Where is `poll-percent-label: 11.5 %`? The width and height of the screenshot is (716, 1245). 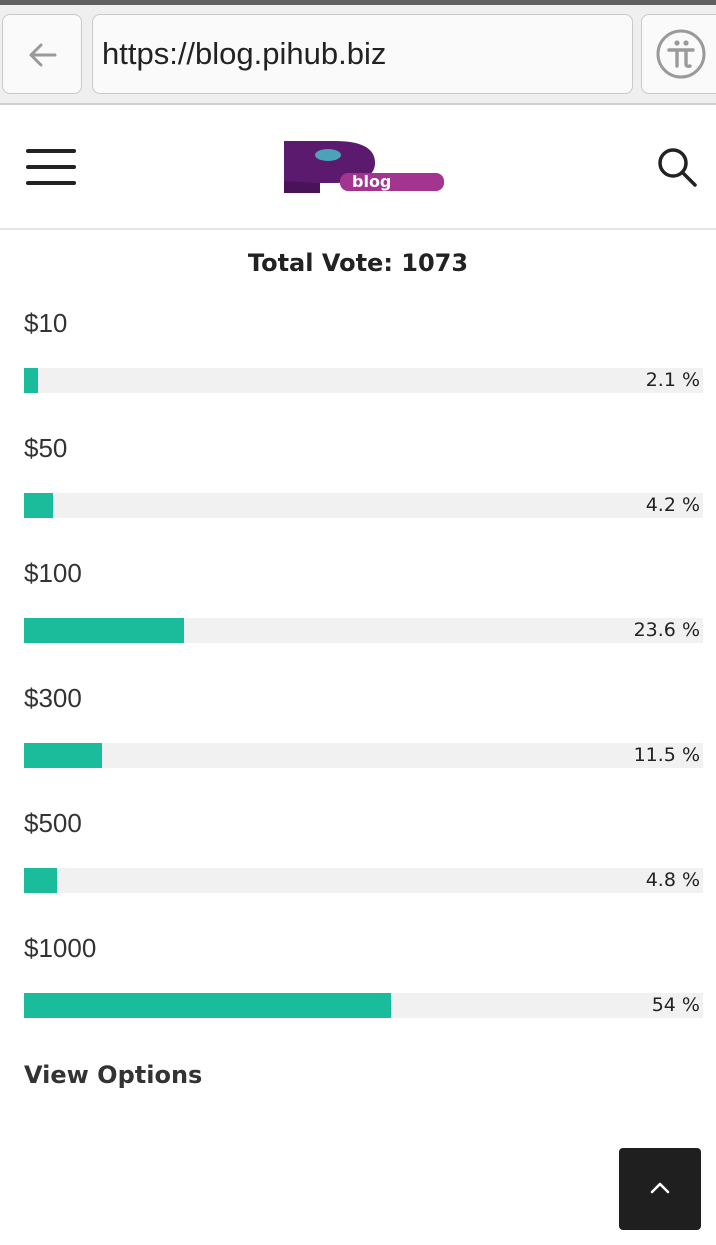 poll-percent-label: 11.5 % is located at coordinates (666, 755).